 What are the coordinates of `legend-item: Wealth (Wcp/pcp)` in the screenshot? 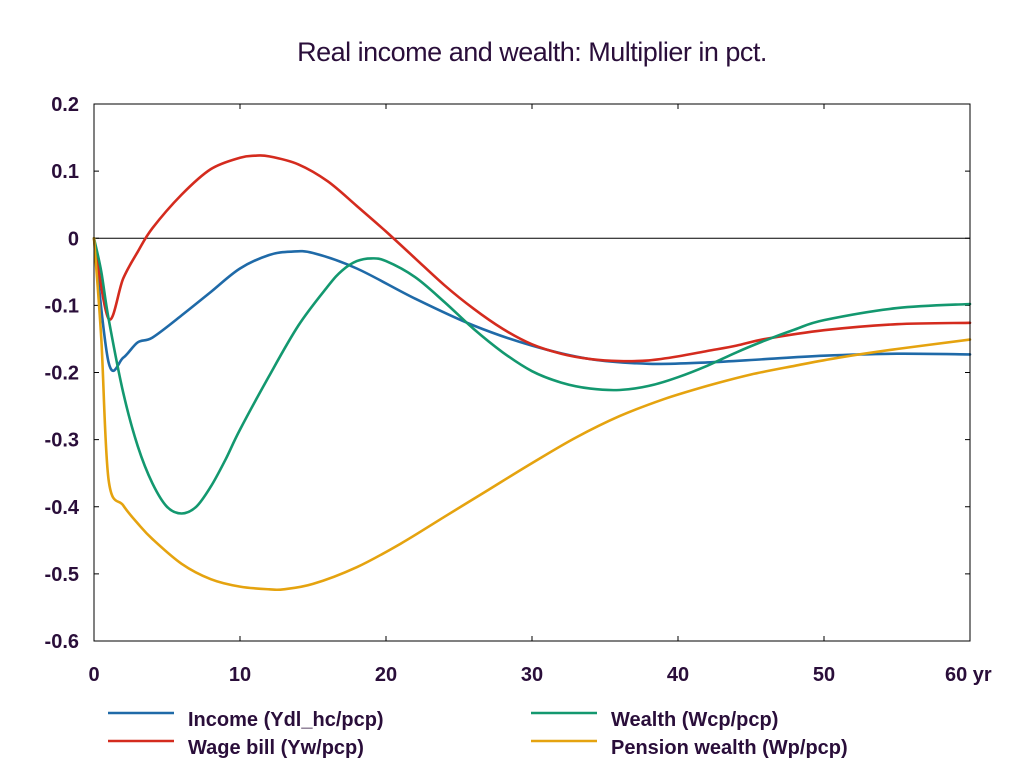 It's located at (654, 720).